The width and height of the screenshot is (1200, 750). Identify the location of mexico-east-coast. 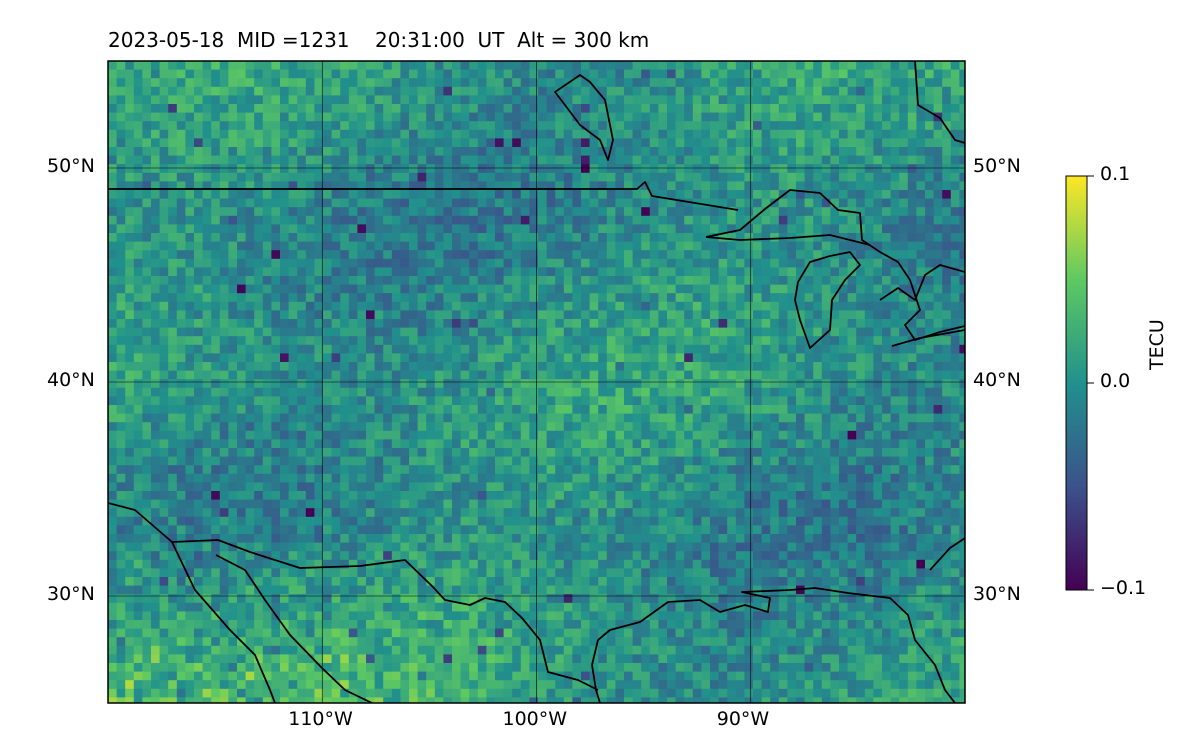
(596, 671).